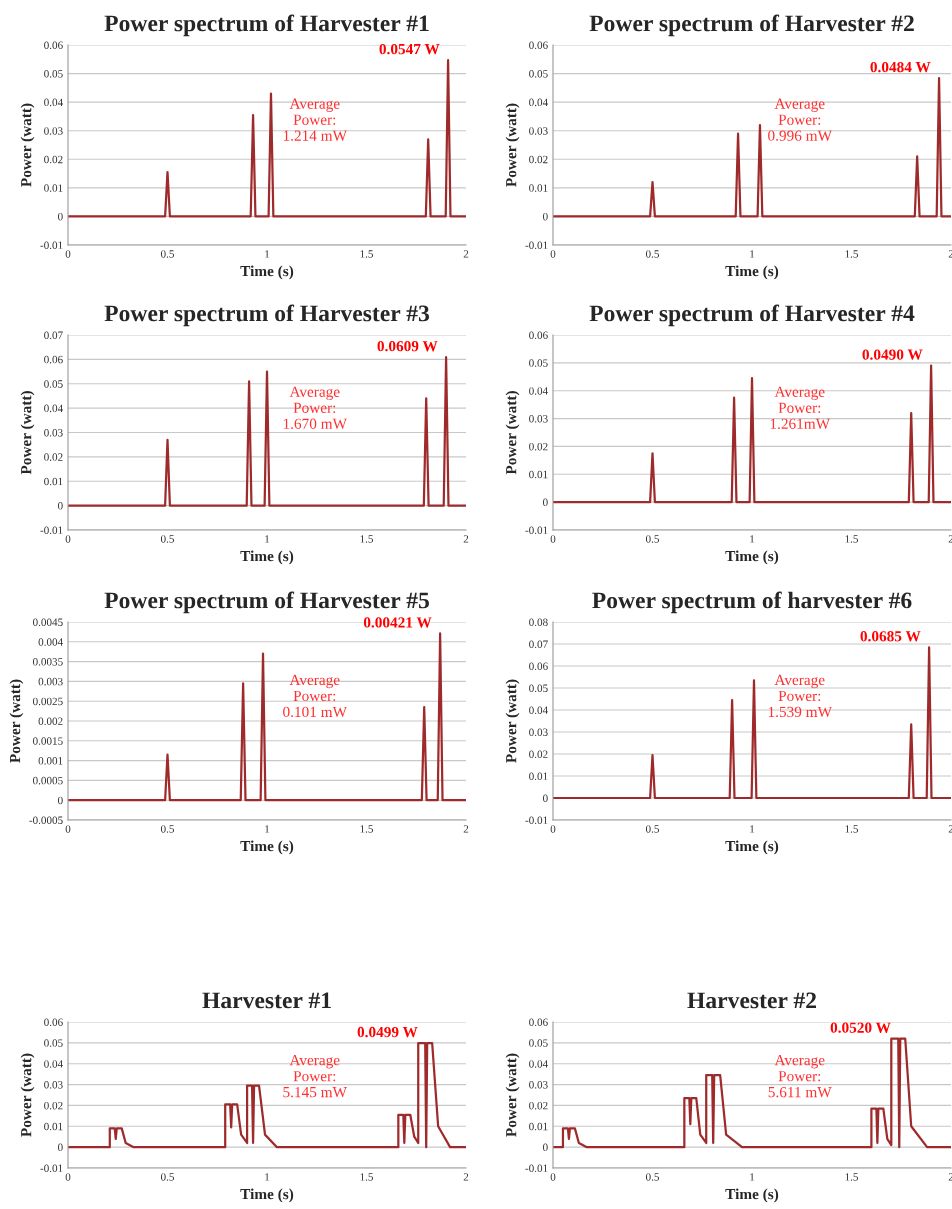 This screenshot has width=952, height=1209. What do you see at coordinates (892, 354) in the screenshot?
I see `annotation: 0.0490 W` at bounding box center [892, 354].